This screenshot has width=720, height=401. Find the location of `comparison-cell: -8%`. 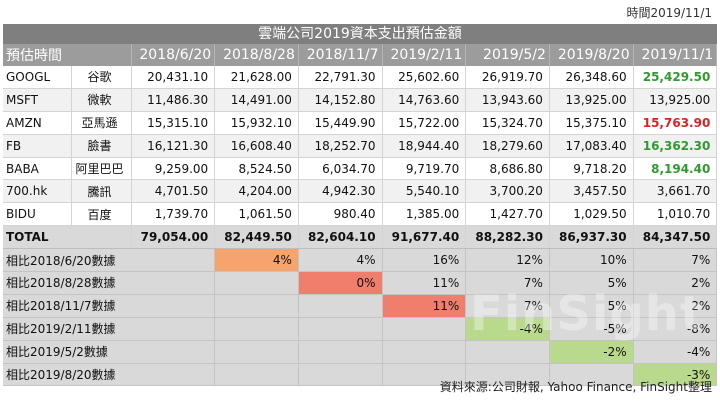

comparison-cell: -8% is located at coordinates (675, 329).